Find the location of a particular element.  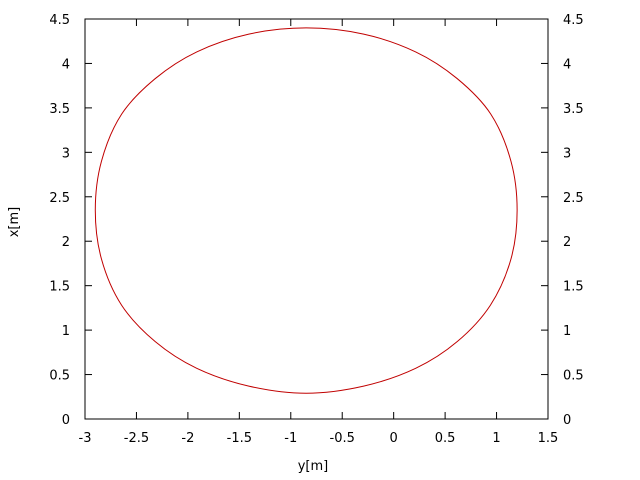

y-tick-label-left: 3.5 is located at coordinates (59, 109).